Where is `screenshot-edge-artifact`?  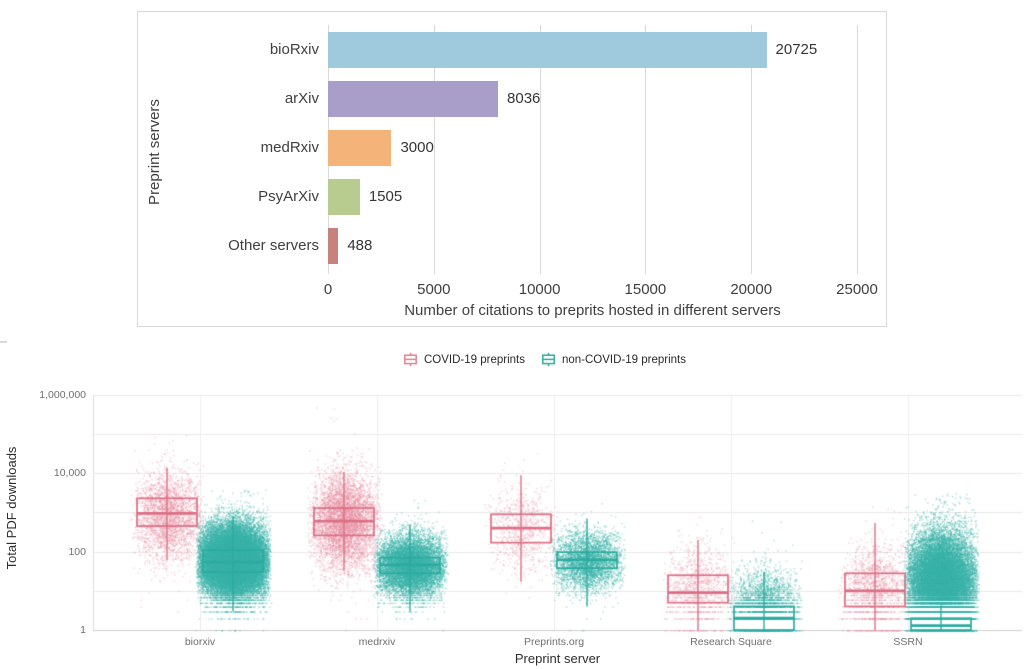 screenshot-edge-artifact is located at coordinates (3, 342).